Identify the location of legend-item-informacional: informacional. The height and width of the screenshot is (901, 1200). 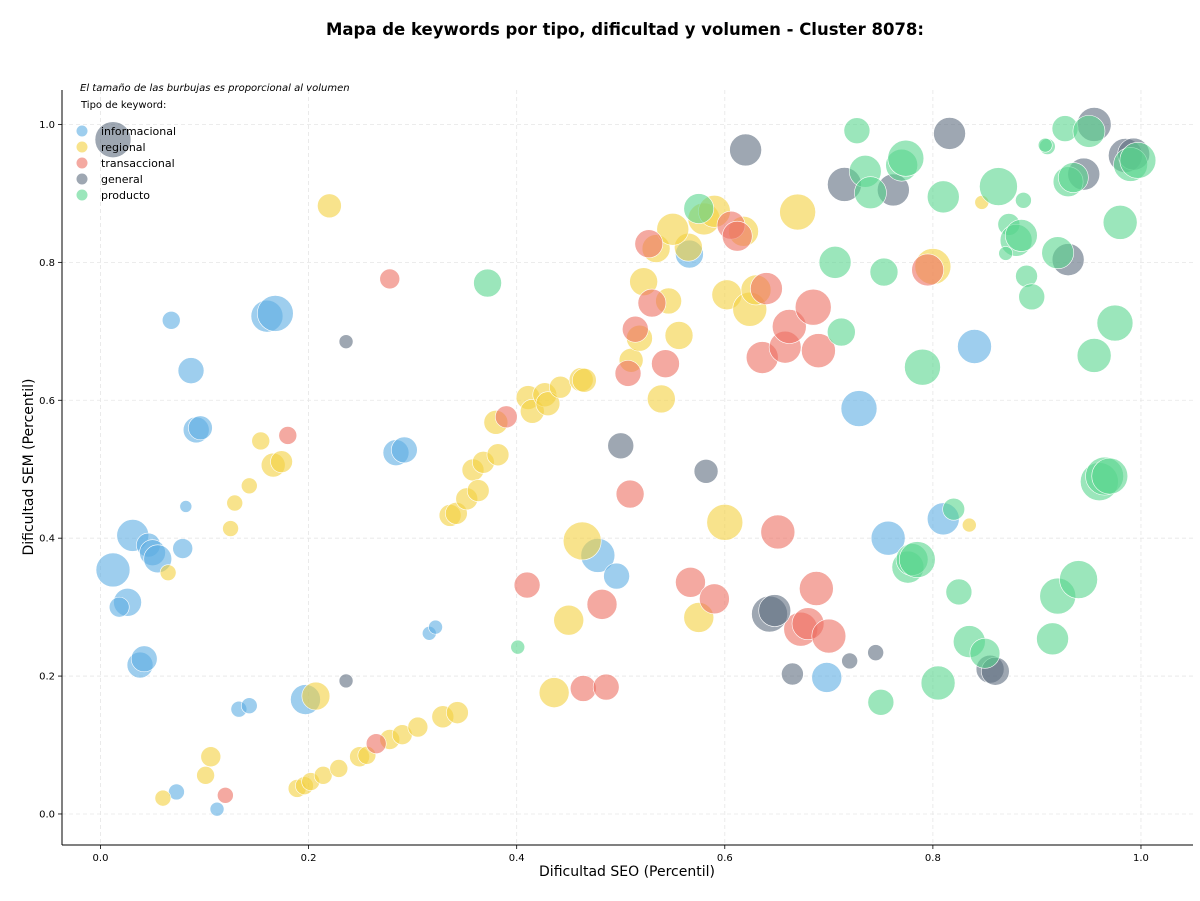
(126, 131).